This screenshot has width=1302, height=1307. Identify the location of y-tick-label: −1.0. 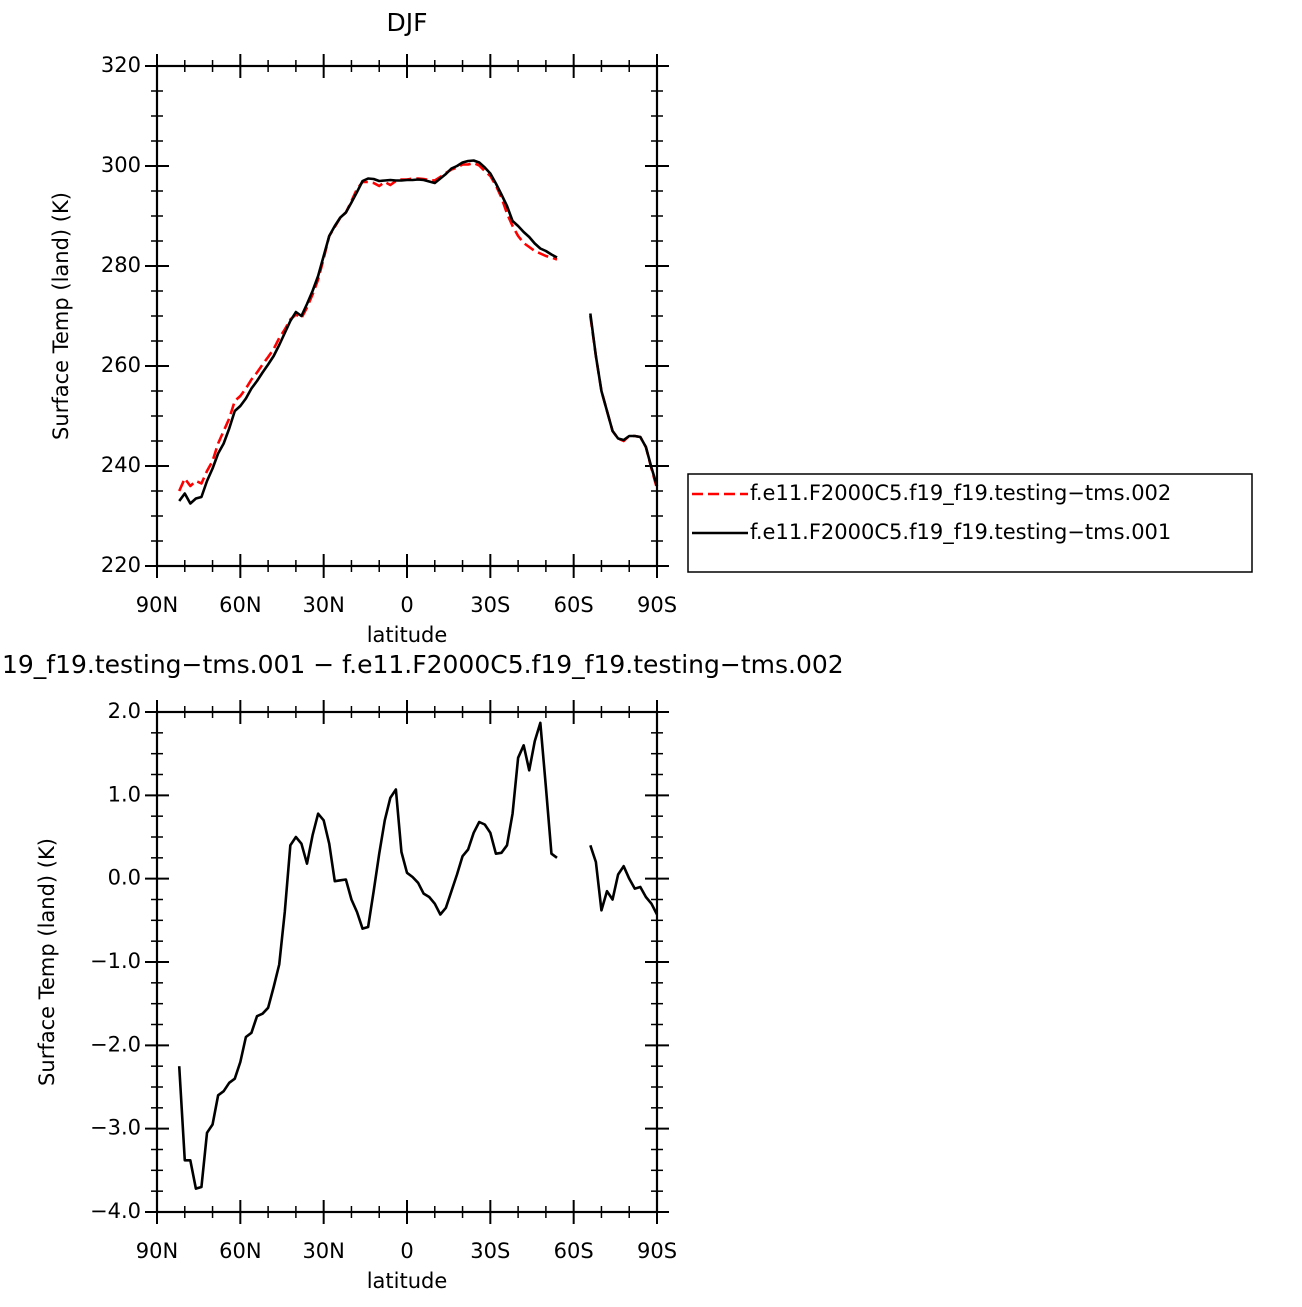
(115, 961).